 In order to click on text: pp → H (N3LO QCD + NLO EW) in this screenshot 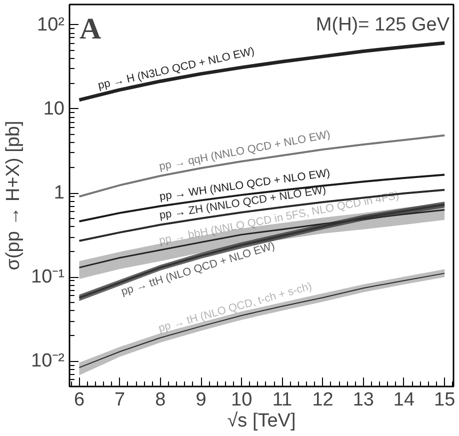, I will do `click(176, 68)`.